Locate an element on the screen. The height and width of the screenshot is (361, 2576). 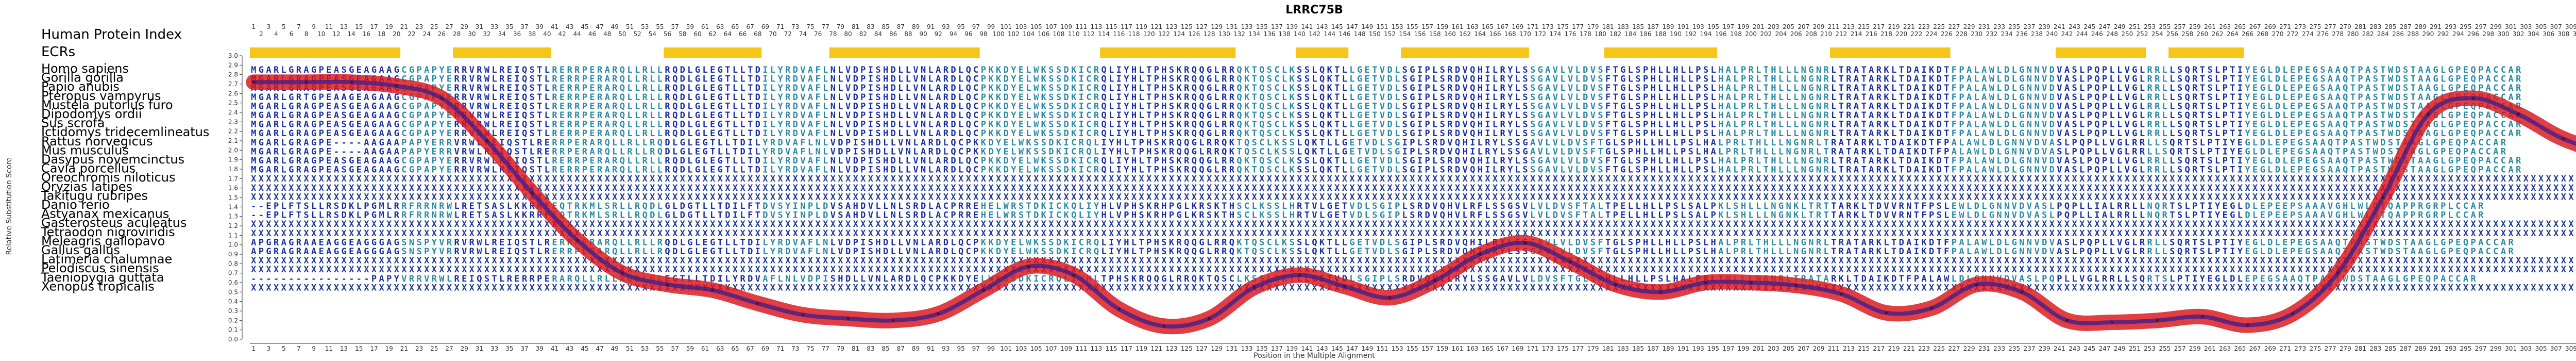
human-index-tick: 60 is located at coordinates (697, 34).